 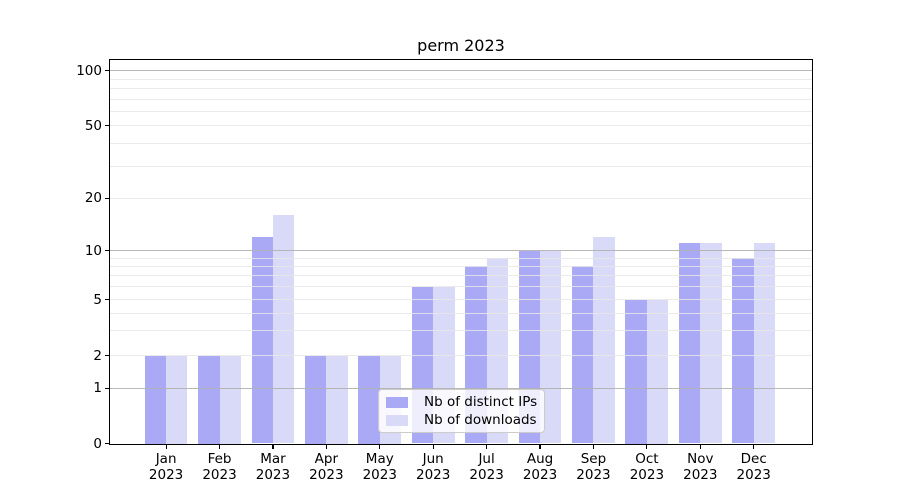 I want to click on bar-distinct-ips-feb, so click(x=209, y=399).